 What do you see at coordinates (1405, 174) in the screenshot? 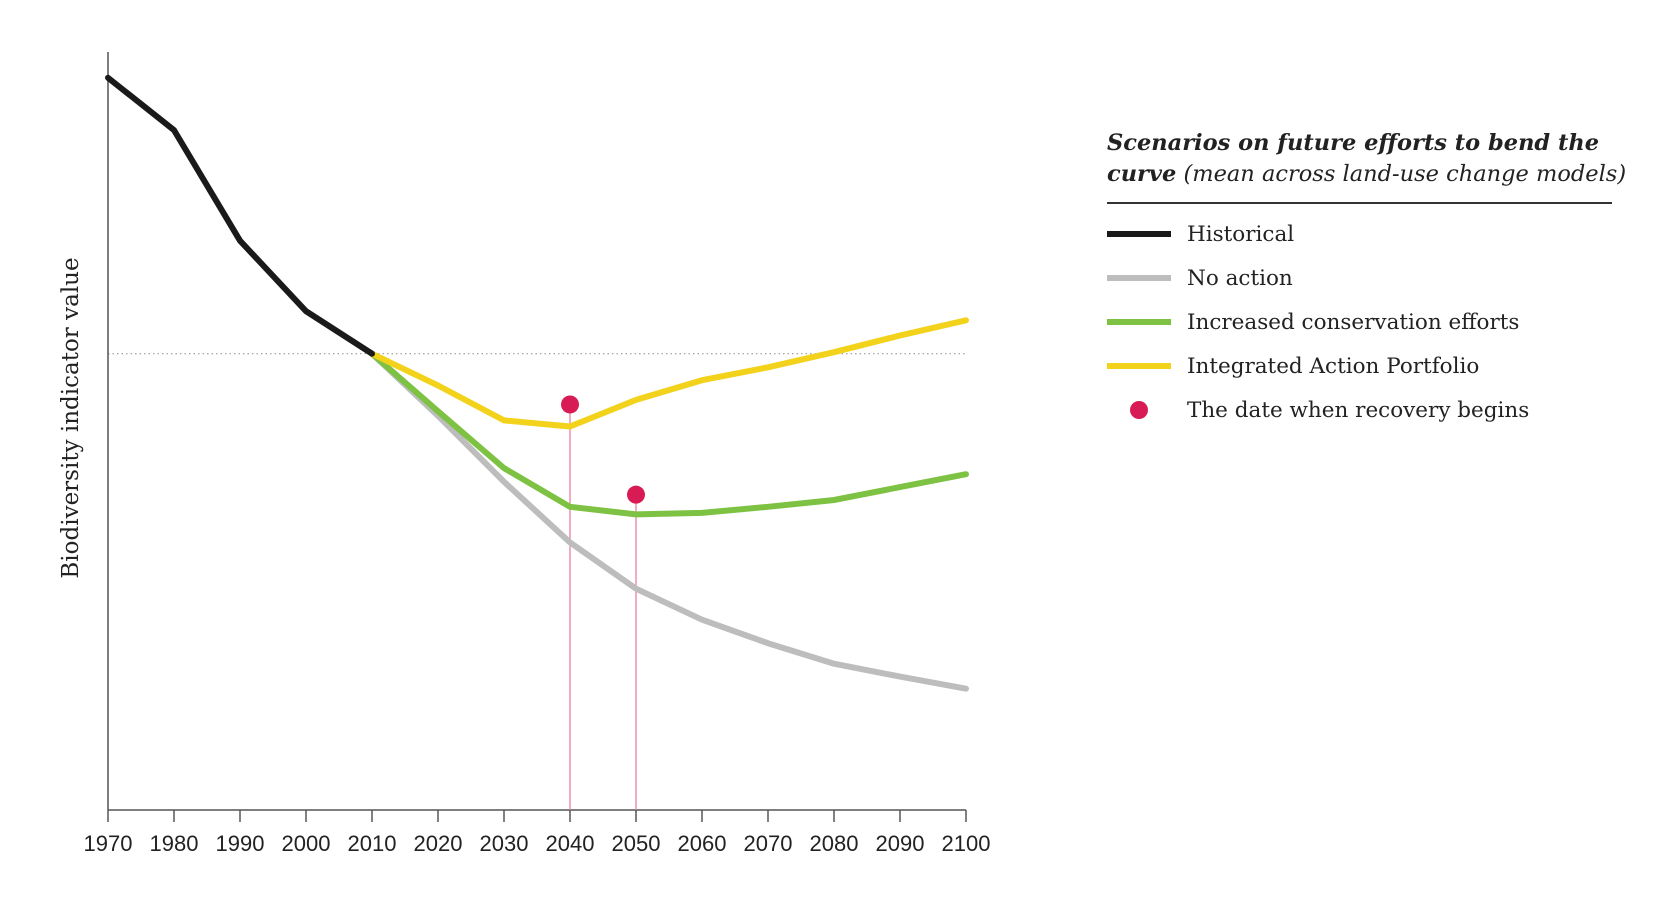
I see `legend-subtitle: (mean across land-use change models)` at bounding box center [1405, 174].